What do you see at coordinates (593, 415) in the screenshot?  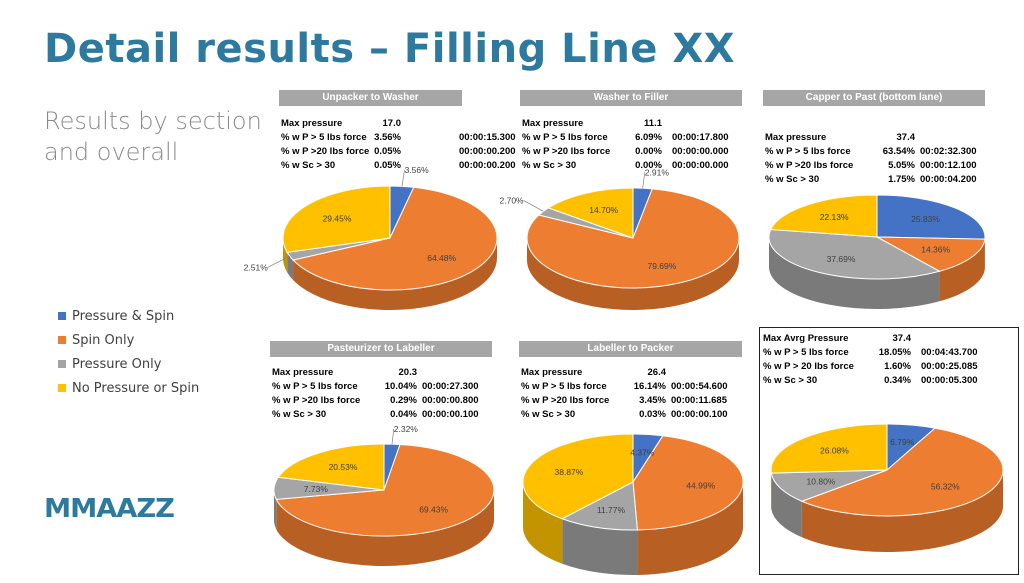 I see `stat-value: 0.03%` at bounding box center [593, 415].